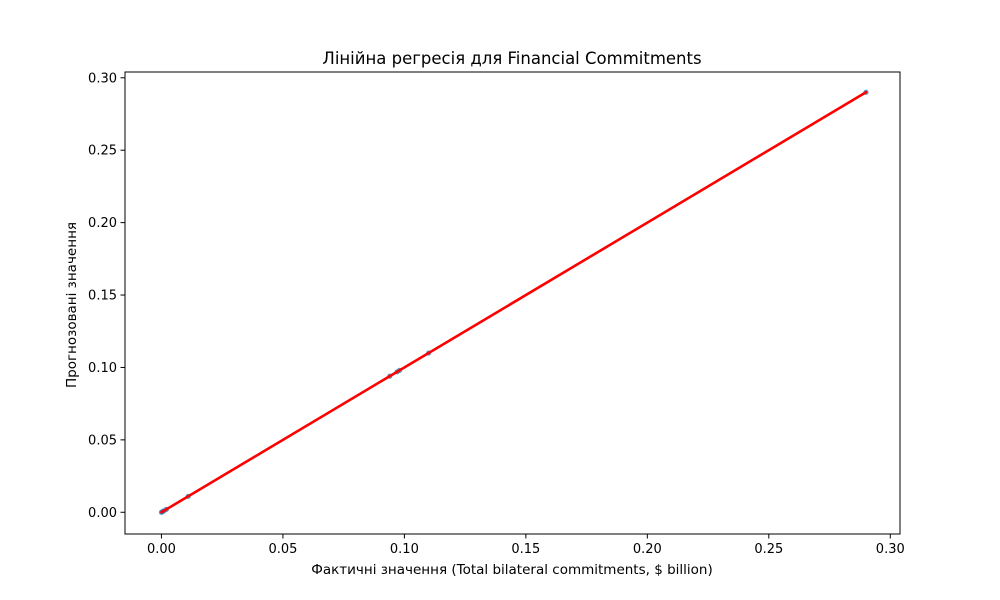 Image resolution: width=1000 pixels, height=600 pixels. Describe the element at coordinates (768, 549) in the screenshot. I see `x-tick-label: 0.25` at that location.